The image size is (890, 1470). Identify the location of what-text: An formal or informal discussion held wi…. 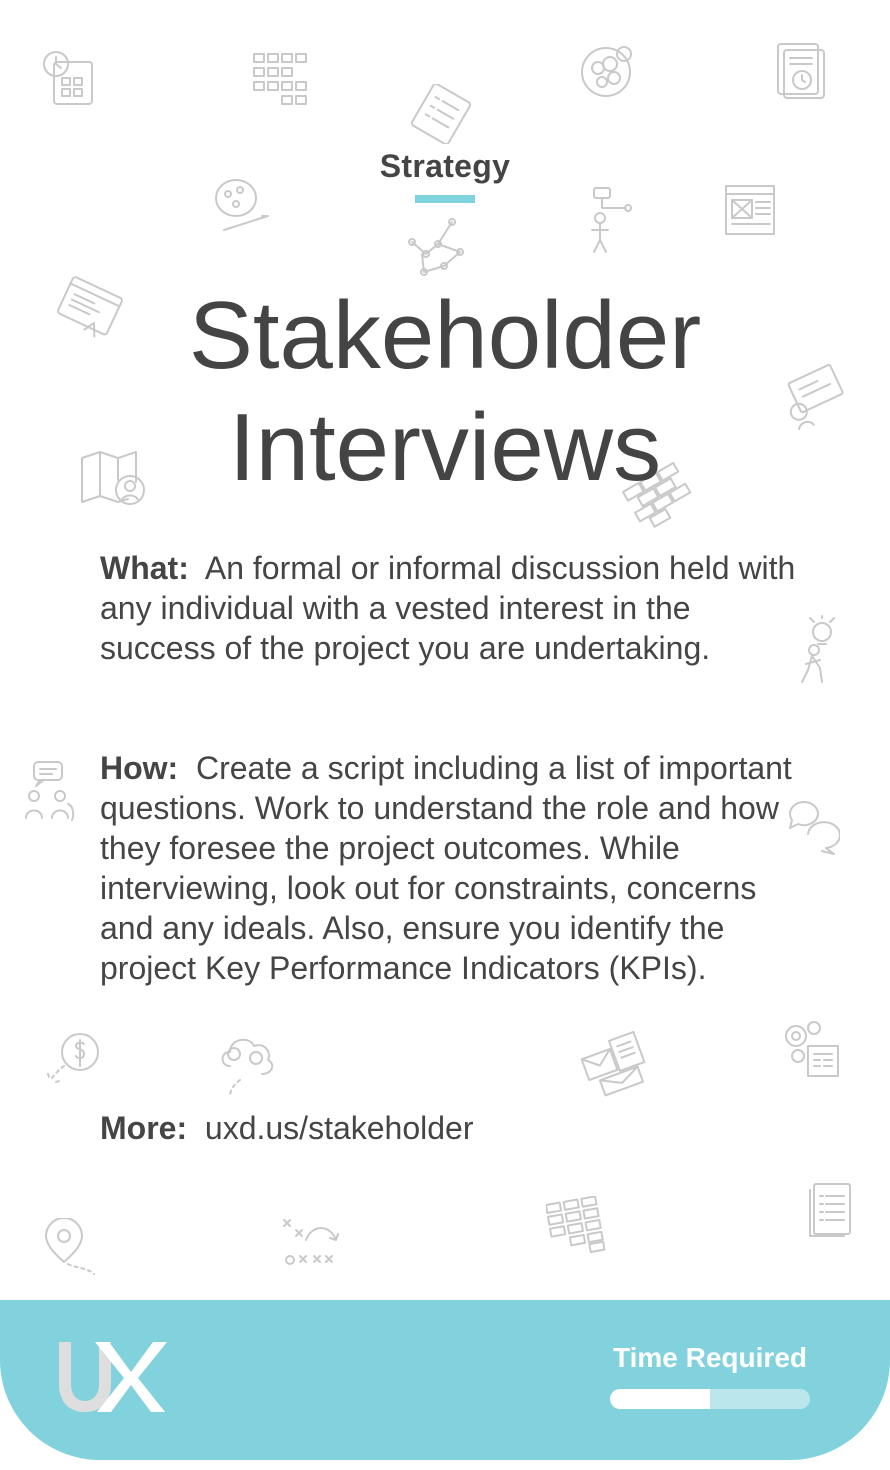
(448, 608).